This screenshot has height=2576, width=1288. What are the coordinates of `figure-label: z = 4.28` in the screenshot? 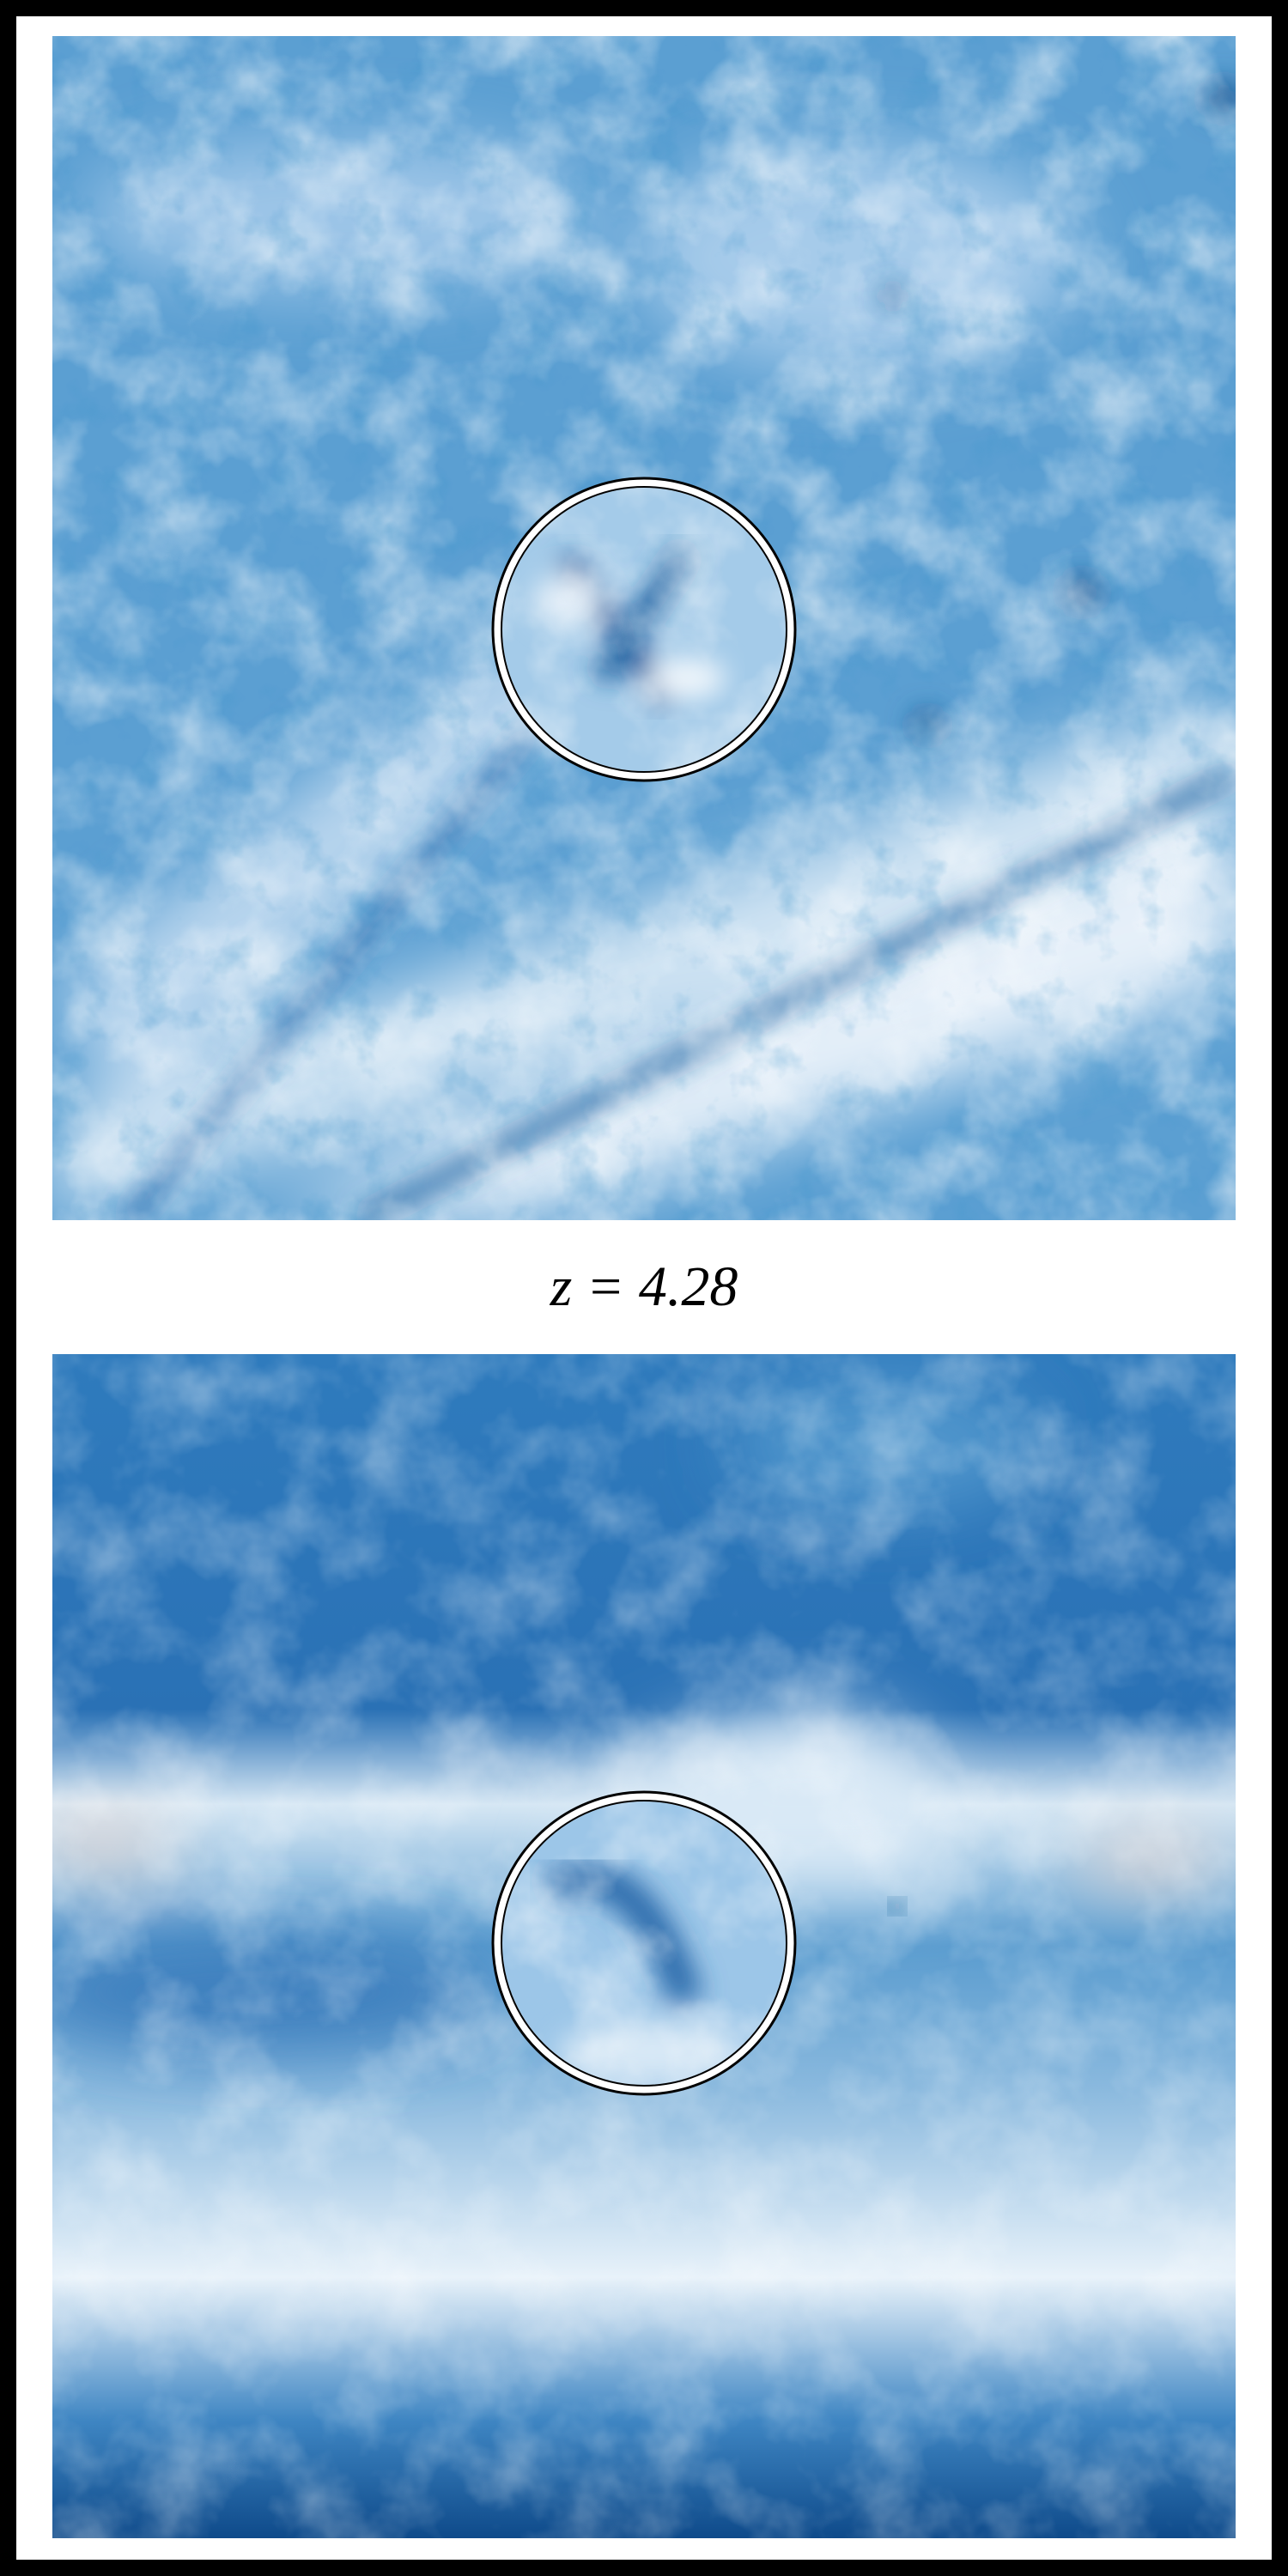 It's located at (644, 1287).